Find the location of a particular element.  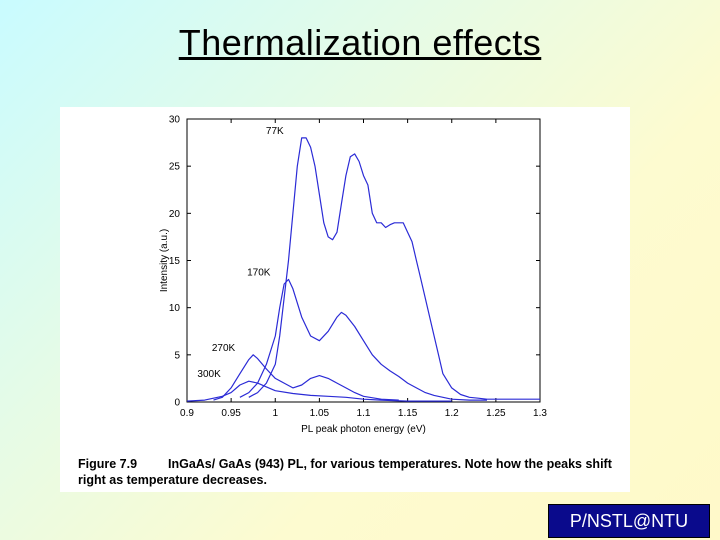

x-tick-label: 1.2 is located at coordinates (452, 413).